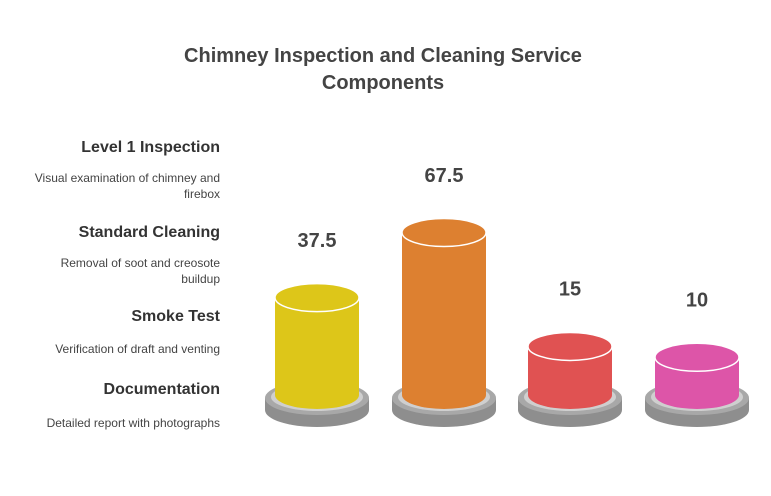 The image size is (771, 496). Describe the element at coordinates (149, 232) in the screenshot. I see `legend-title: Standard Cleaning` at that location.